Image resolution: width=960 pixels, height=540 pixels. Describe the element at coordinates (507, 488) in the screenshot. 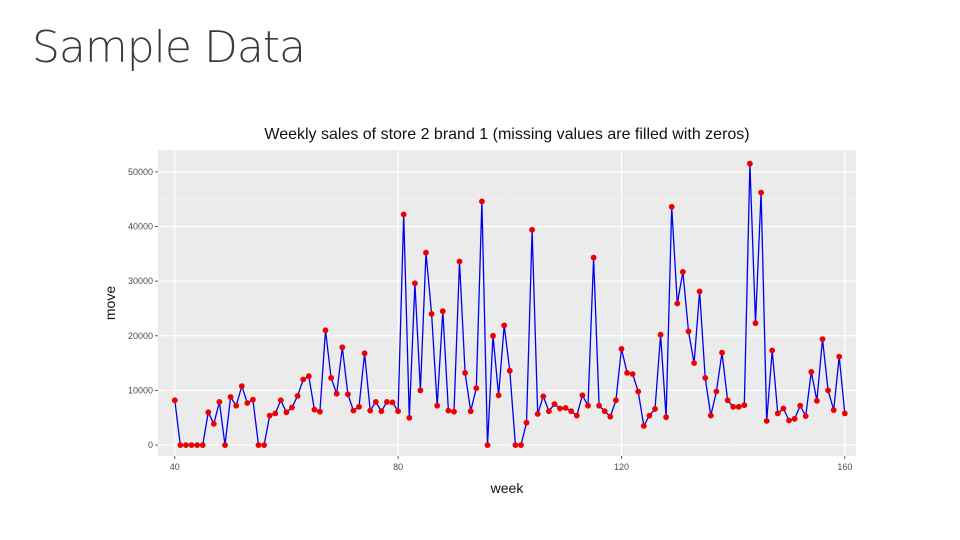

I see `x-axis-title: week` at that location.